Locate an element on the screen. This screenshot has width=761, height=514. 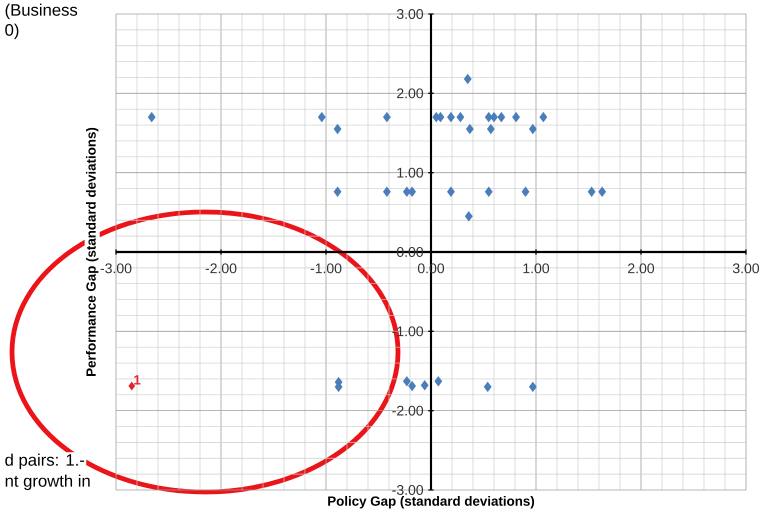
x-tick-label: 2.00 is located at coordinates (641, 268).